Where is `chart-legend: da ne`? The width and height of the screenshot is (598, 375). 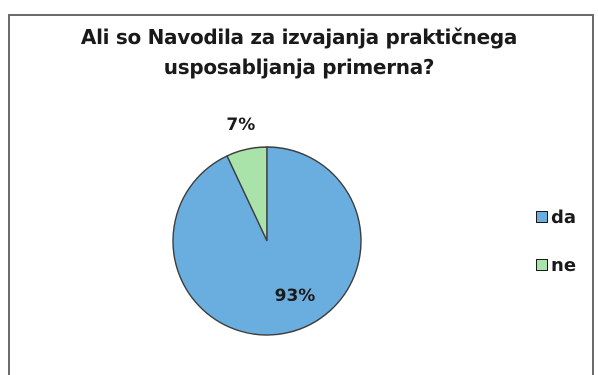 chart-legend: da ne is located at coordinates (556, 254).